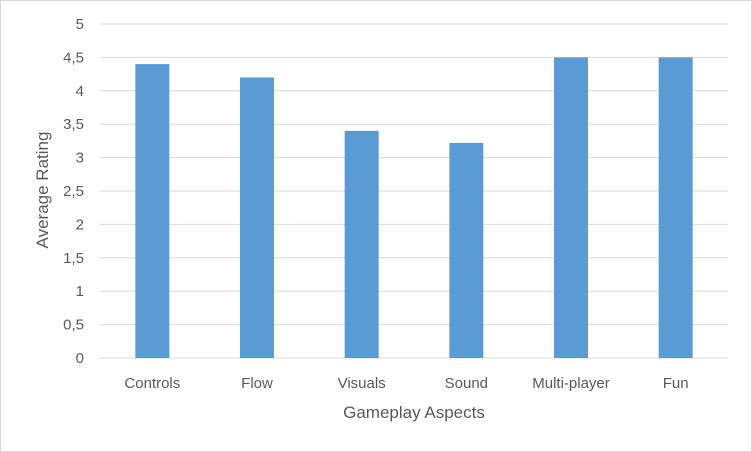 The image size is (752, 452). What do you see at coordinates (152, 383) in the screenshot?
I see `x-tick-label: Controls` at bounding box center [152, 383].